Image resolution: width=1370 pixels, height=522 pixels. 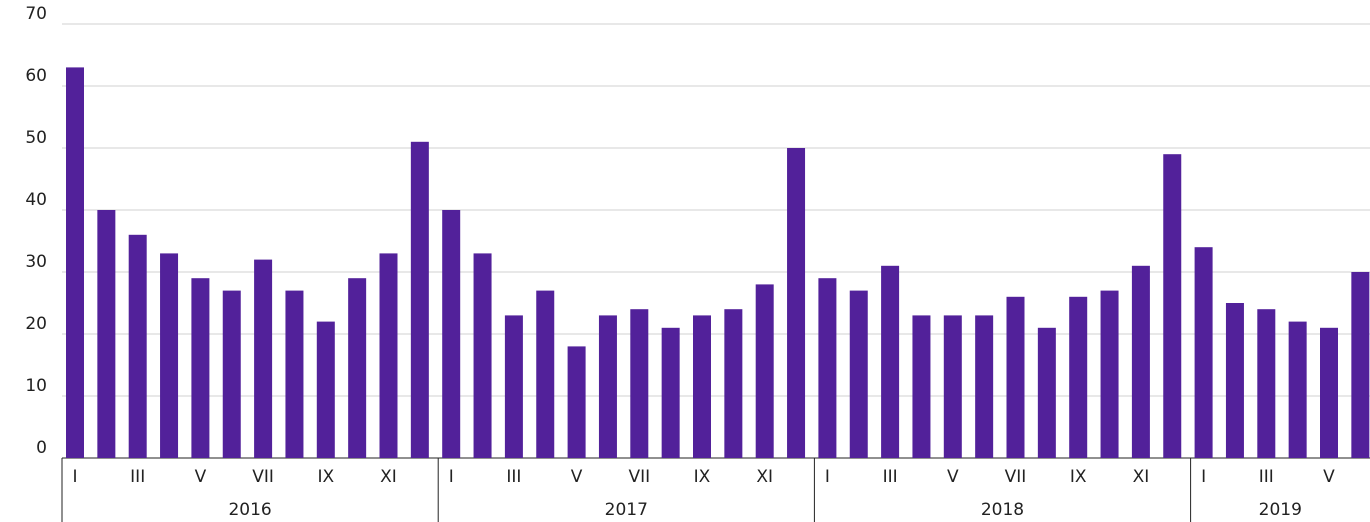 I want to click on y-tick-label: 50, so click(x=36, y=138).